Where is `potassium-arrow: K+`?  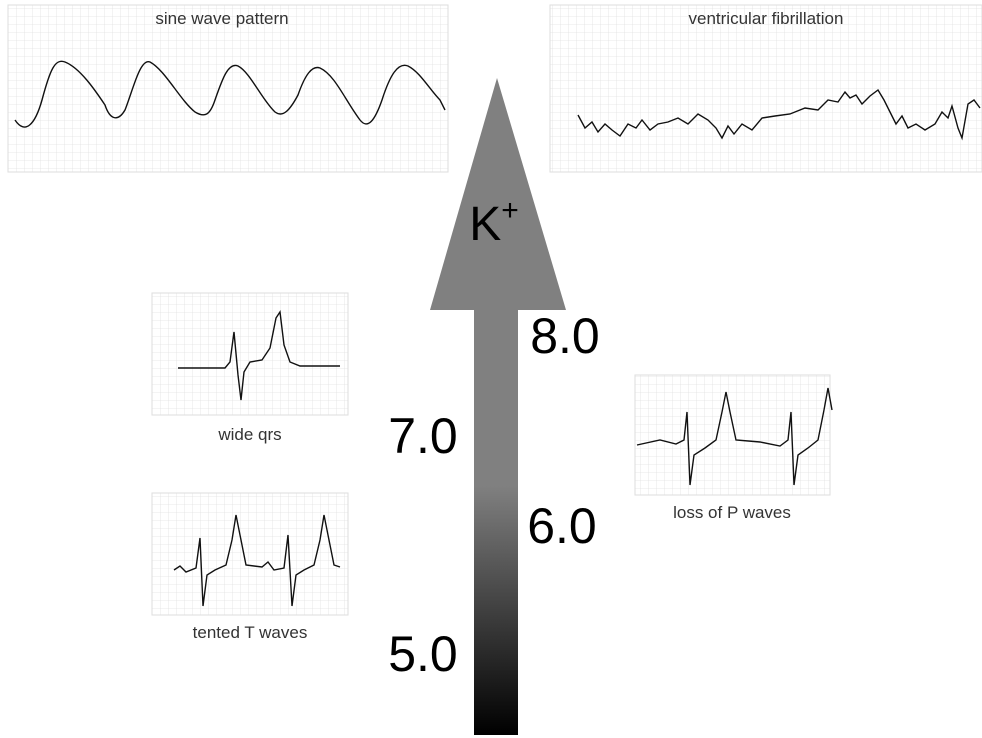
potassium-arrow: K+ is located at coordinates (498, 406).